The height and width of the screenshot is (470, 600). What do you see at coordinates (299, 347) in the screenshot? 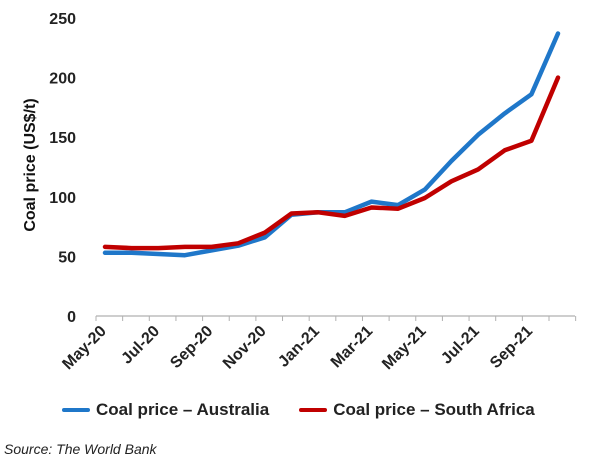
I see `x-tick-label: Jan-21` at bounding box center [299, 347].